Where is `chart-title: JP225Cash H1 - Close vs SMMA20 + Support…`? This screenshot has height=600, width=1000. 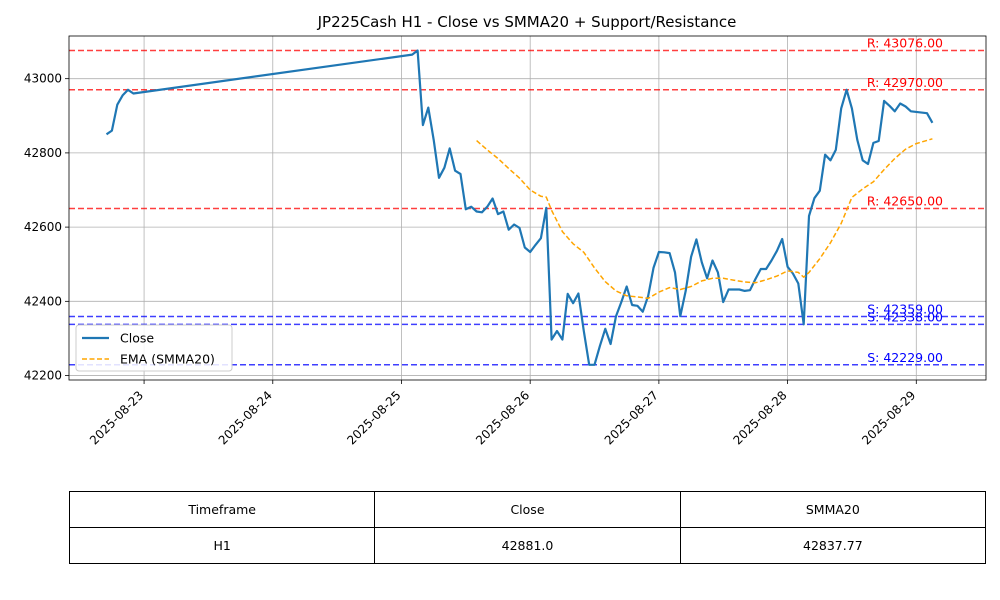
chart-title: JP225Cash H1 - Close vs SMMA20 + Support… is located at coordinates (527, 22).